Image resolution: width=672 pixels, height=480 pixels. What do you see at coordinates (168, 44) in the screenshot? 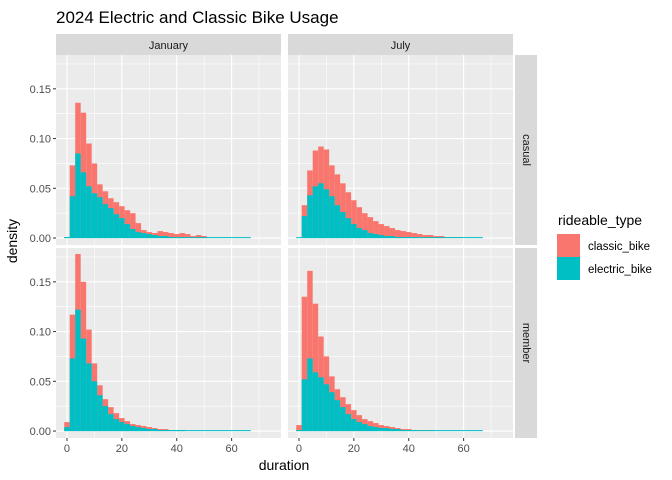
I see `strip-column-january` at bounding box center [168, 44].